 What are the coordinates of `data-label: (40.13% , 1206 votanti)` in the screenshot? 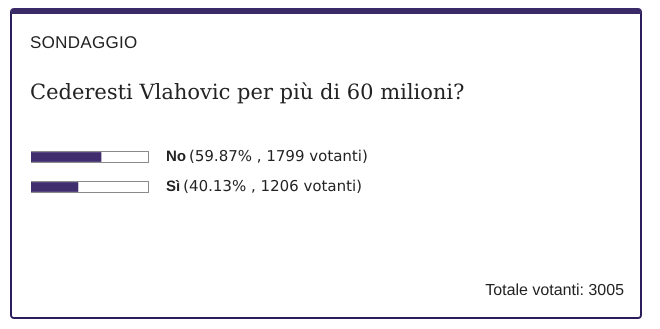 It's located at (272, 185).